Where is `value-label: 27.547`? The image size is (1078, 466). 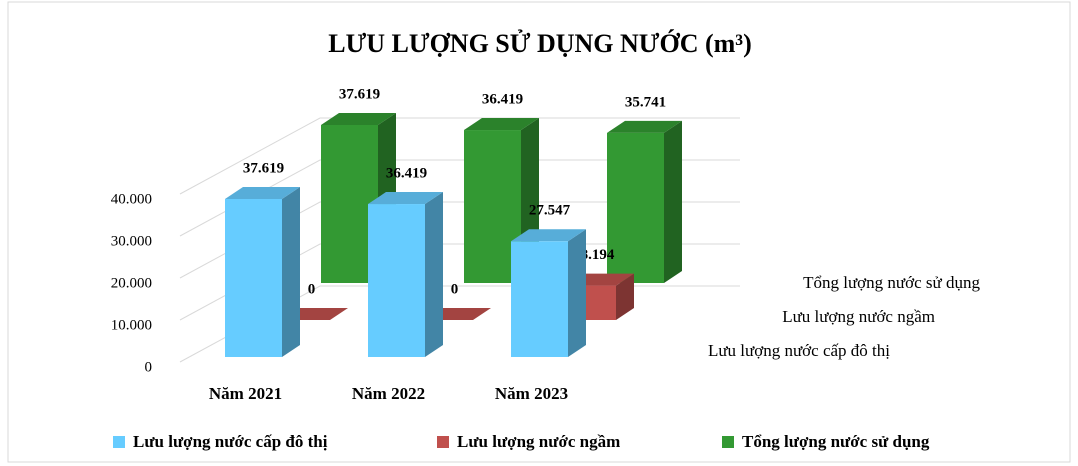 value-label: 27.547 is located at coordinates (550, 211).